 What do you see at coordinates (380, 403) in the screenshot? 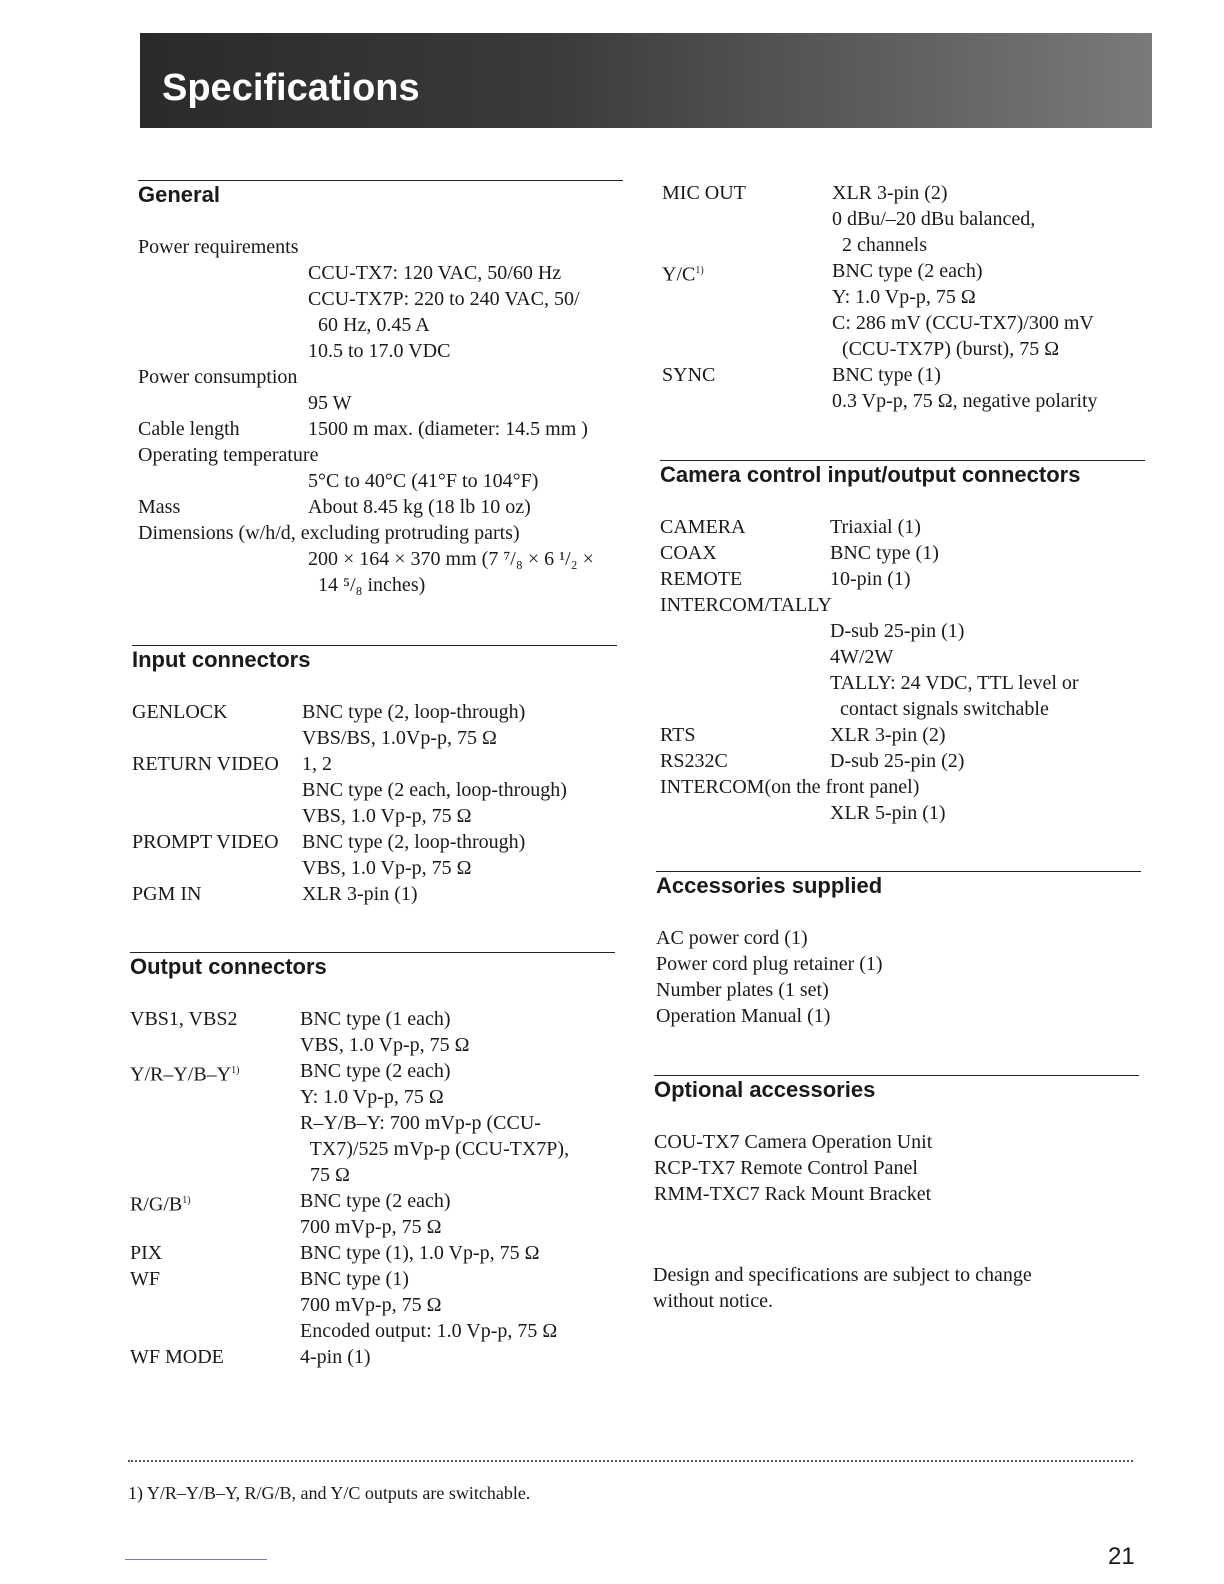
I see `spec-row: 95 W` at bounding box center [380, 403].